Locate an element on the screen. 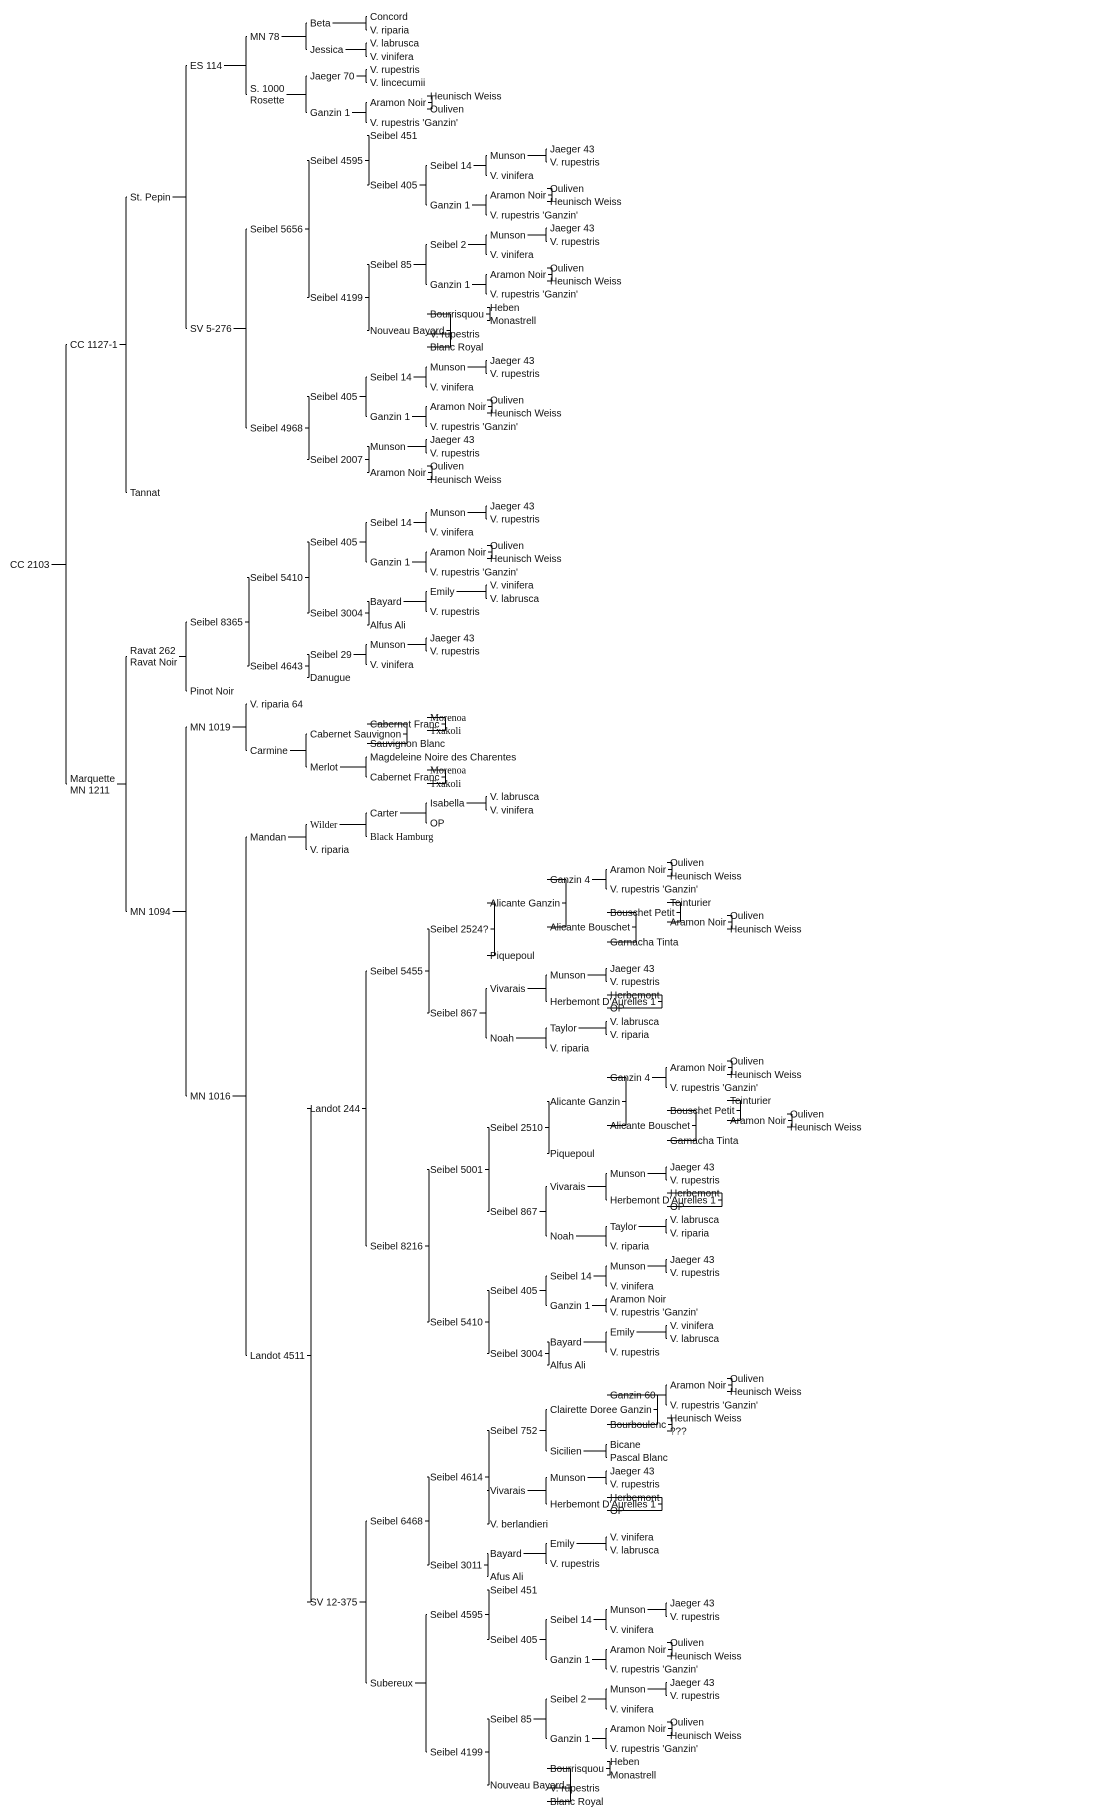  node-emily: Emily is located at coordinates (442, 592).